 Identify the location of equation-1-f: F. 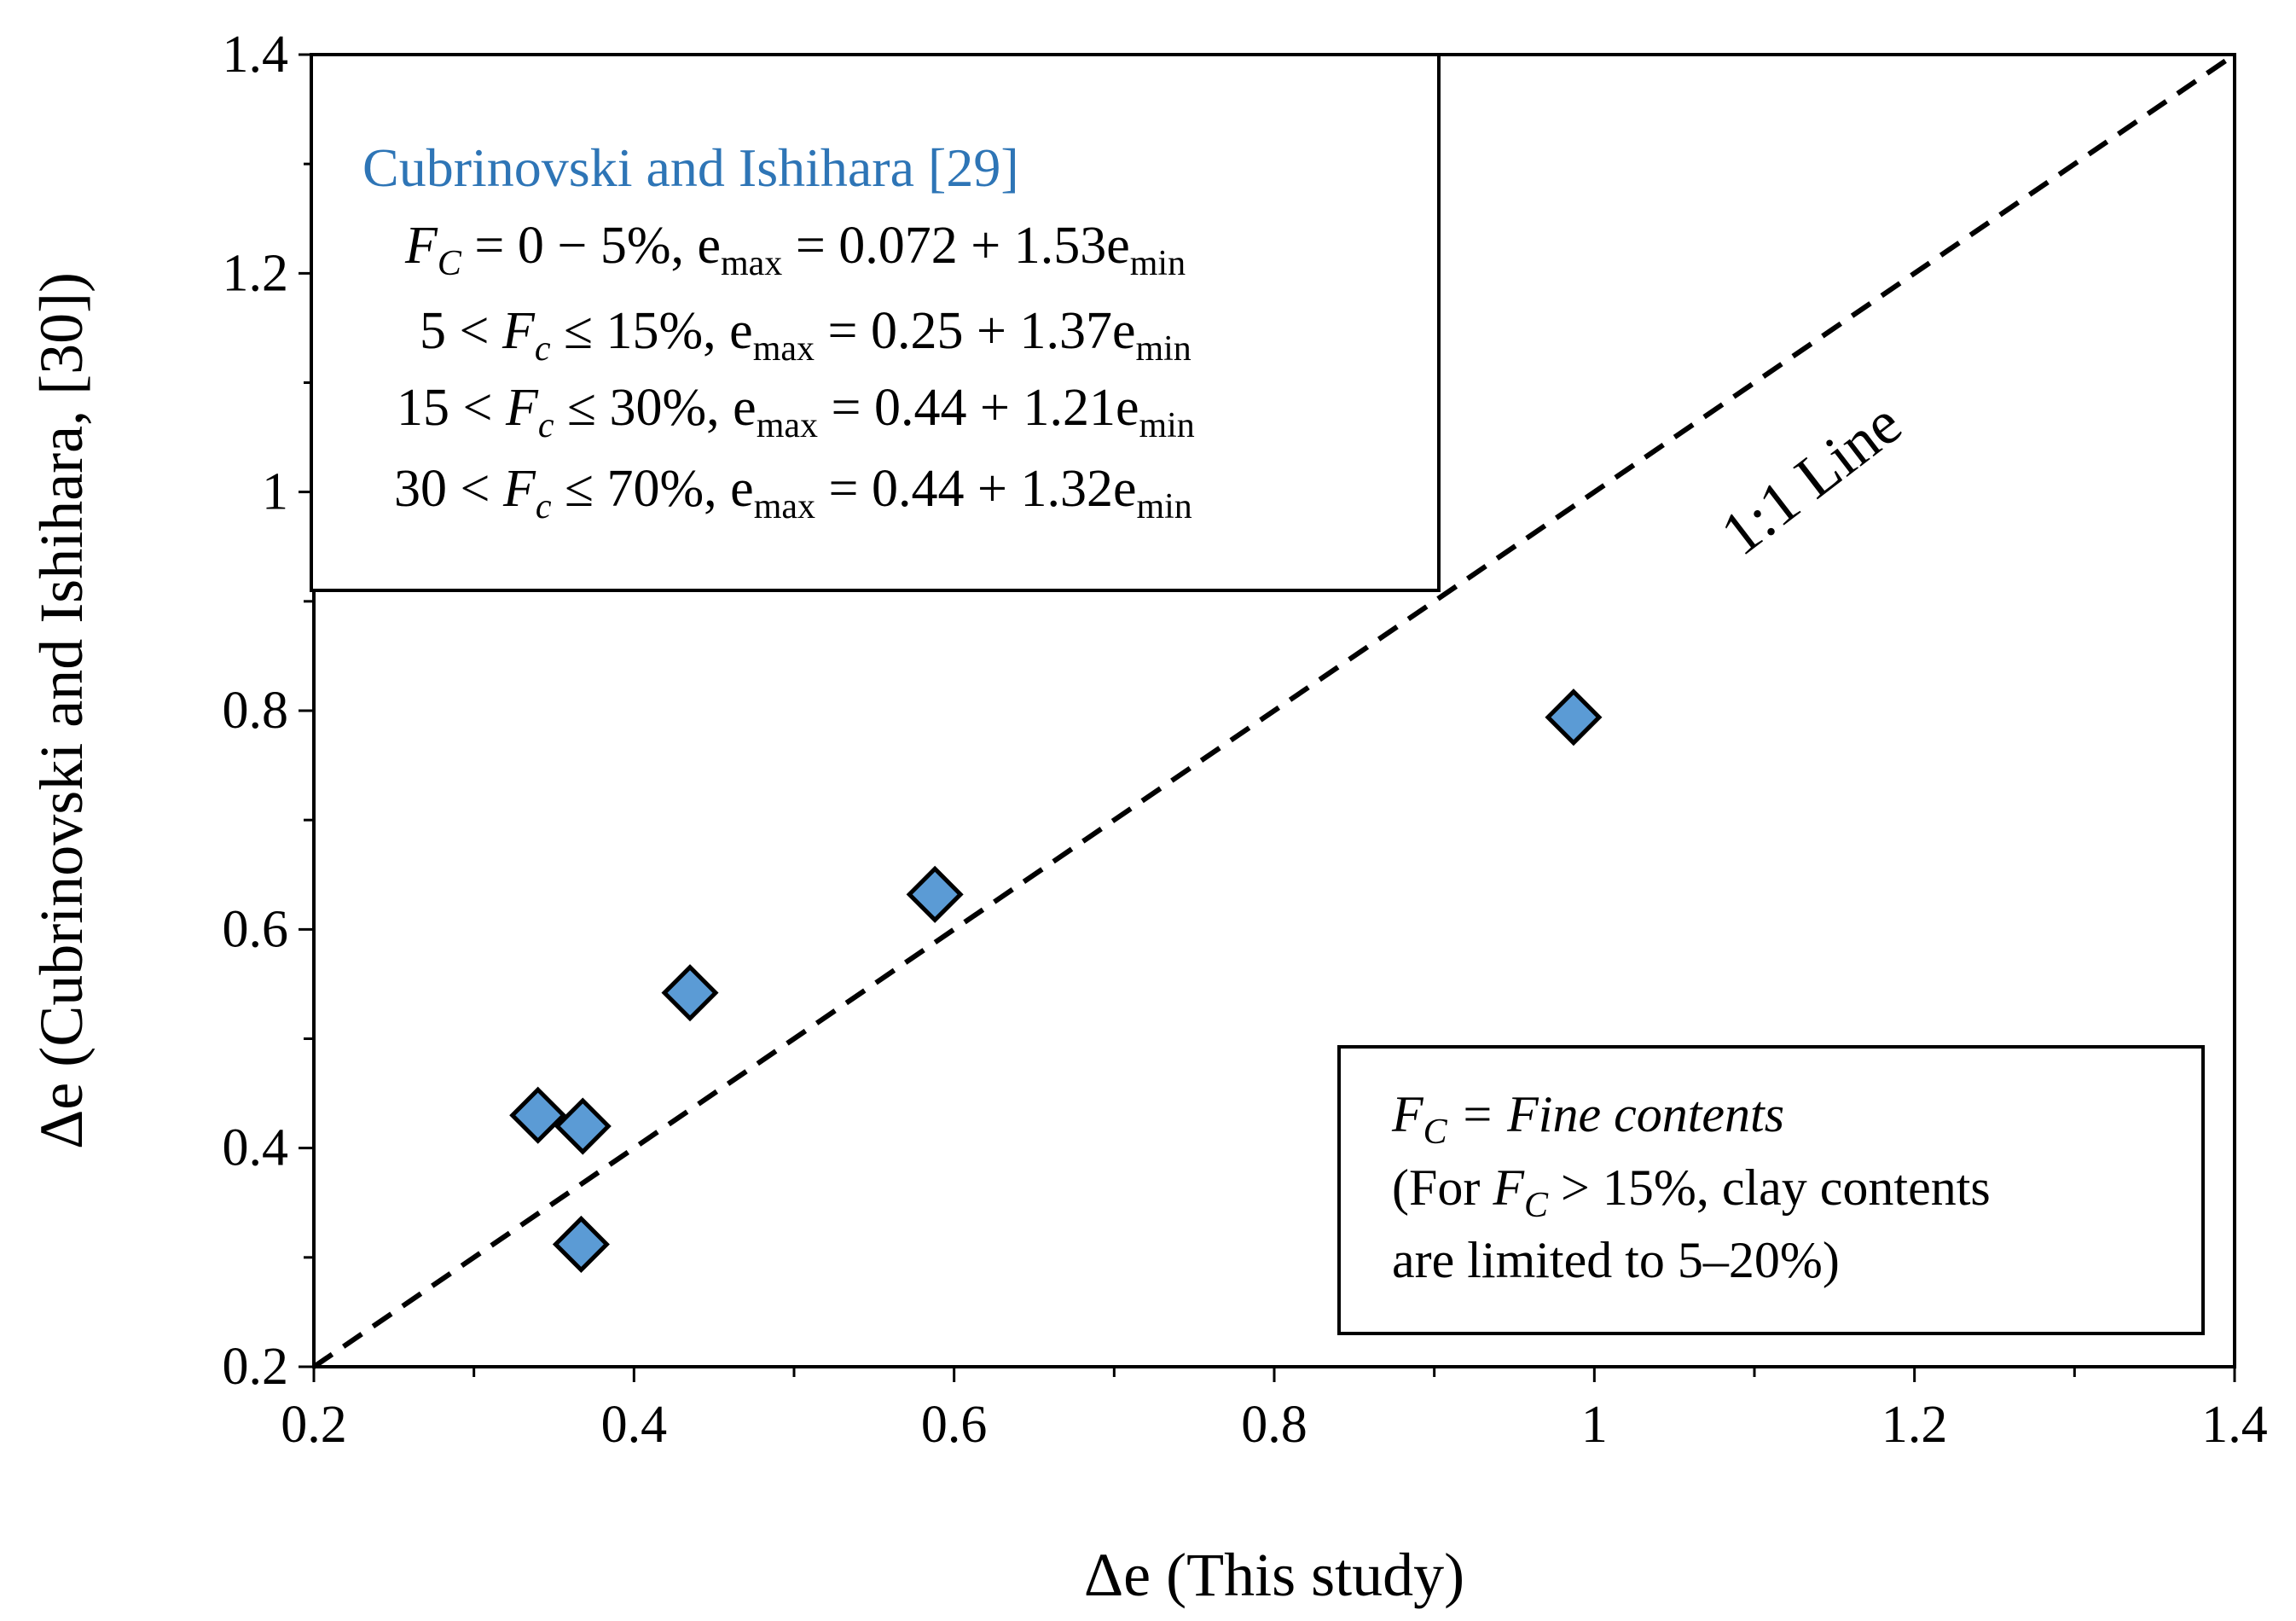
(421, 246).